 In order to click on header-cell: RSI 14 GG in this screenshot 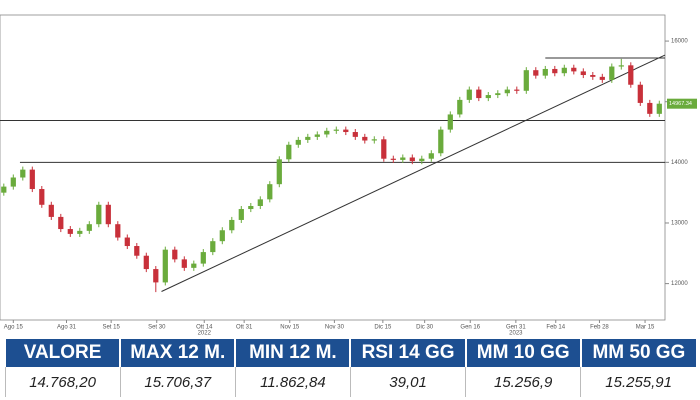, I will do `click(407, 353)`.